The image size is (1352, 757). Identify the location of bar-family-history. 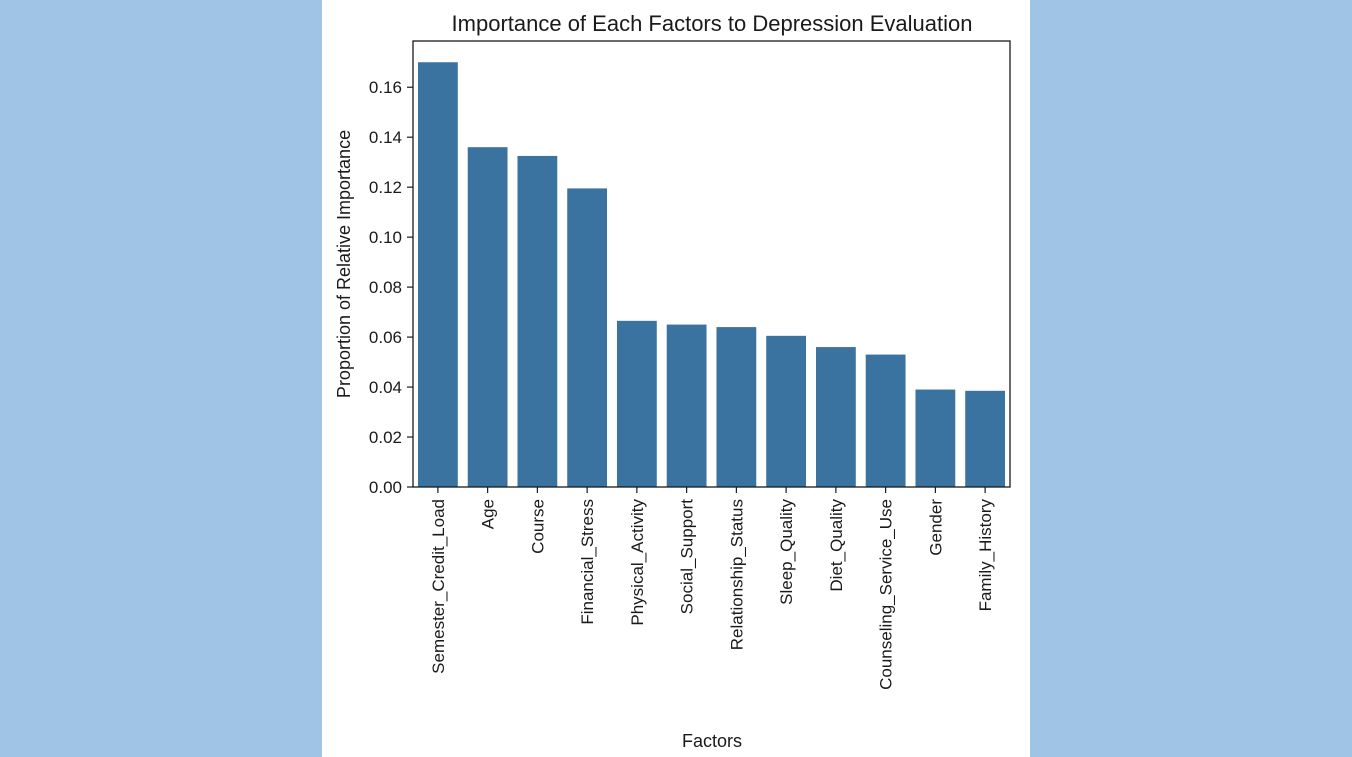
(985, 438).